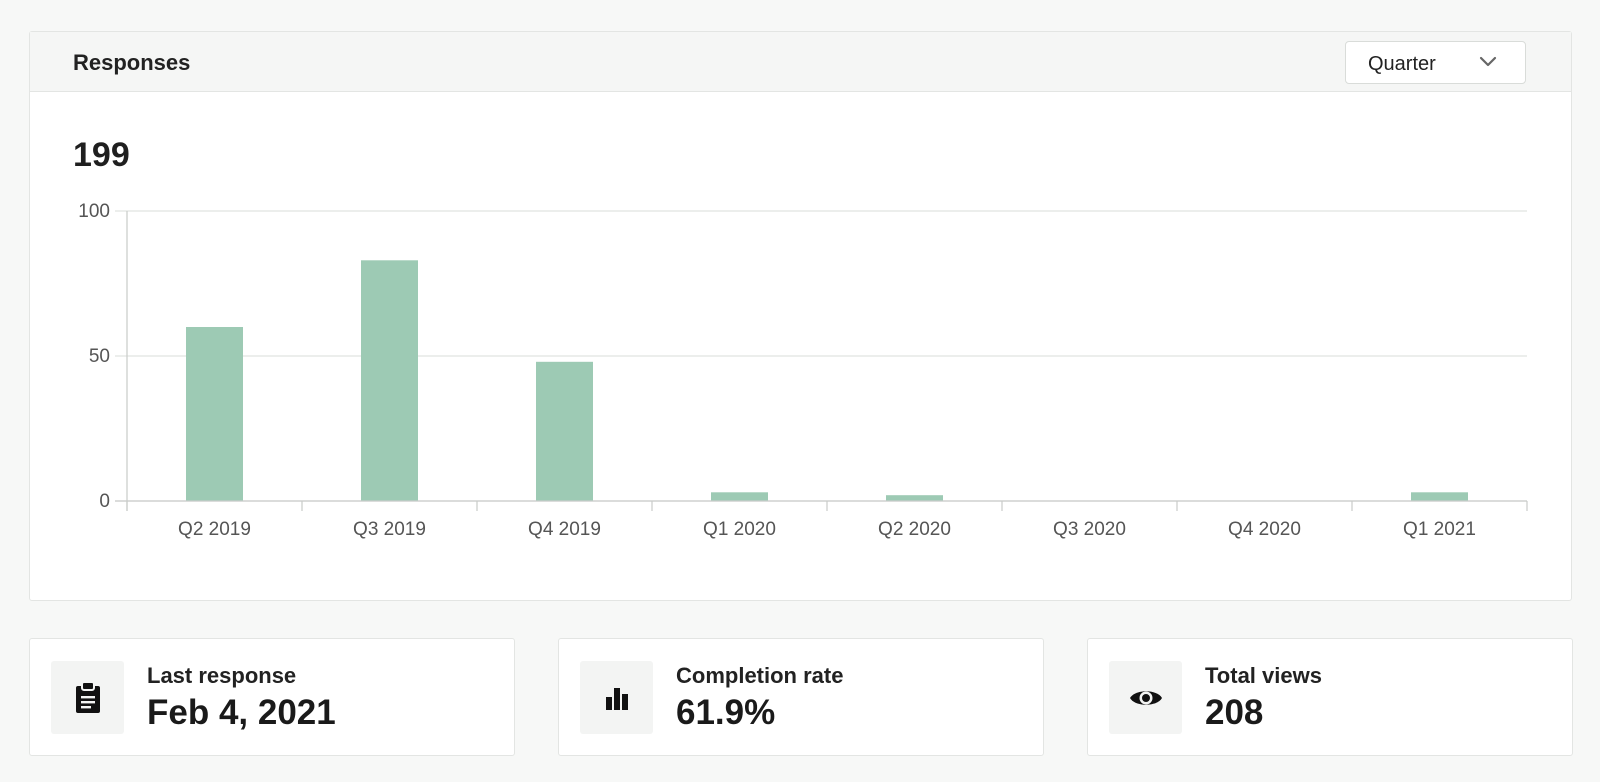 The image size is (1600, 782). I want to click on panel-header: Responses Quarter, so click(800, 62).